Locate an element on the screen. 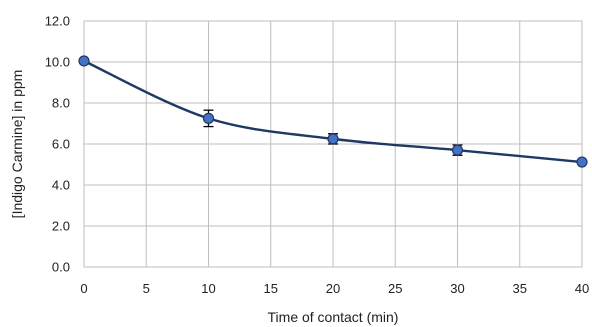  y-axis-title: [Indigo Carmine] in ppm is located at coordinates (17, 144).